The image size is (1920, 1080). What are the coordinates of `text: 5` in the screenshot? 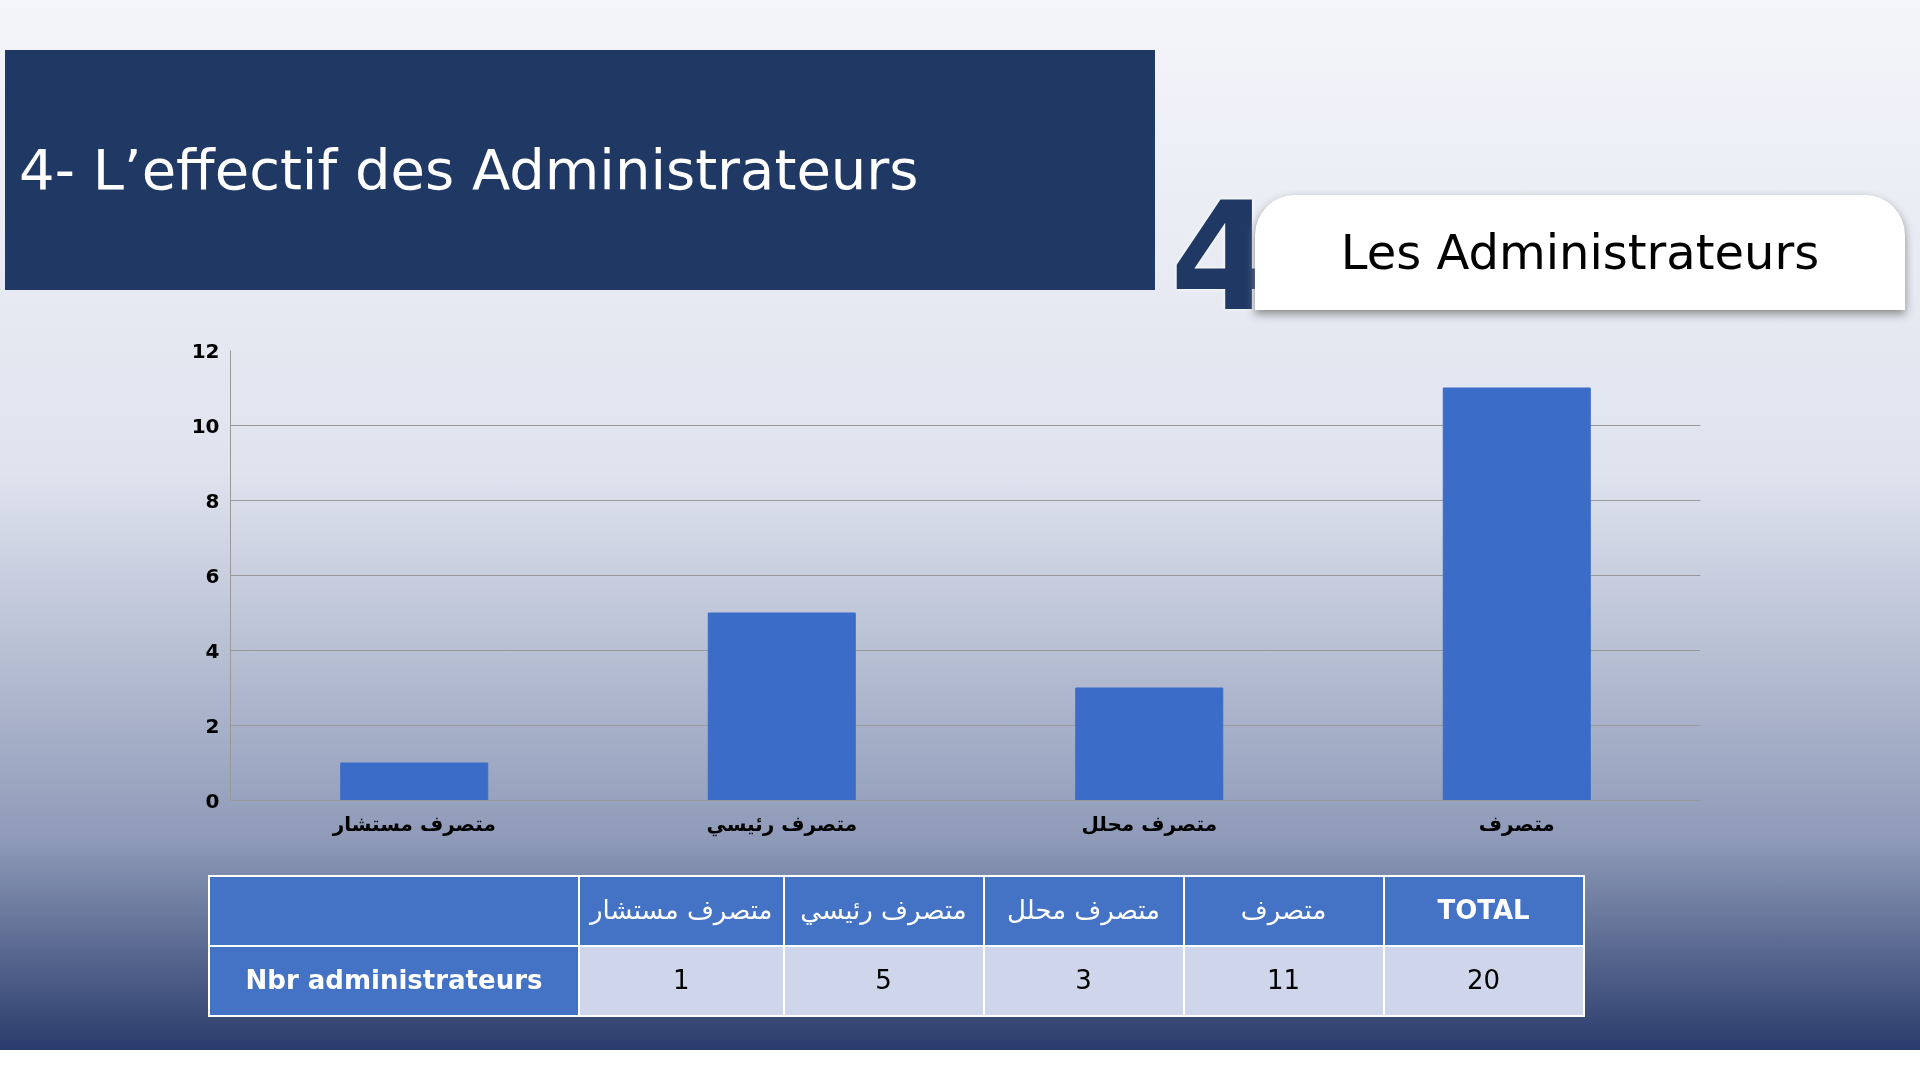 It's located at (883, 981).